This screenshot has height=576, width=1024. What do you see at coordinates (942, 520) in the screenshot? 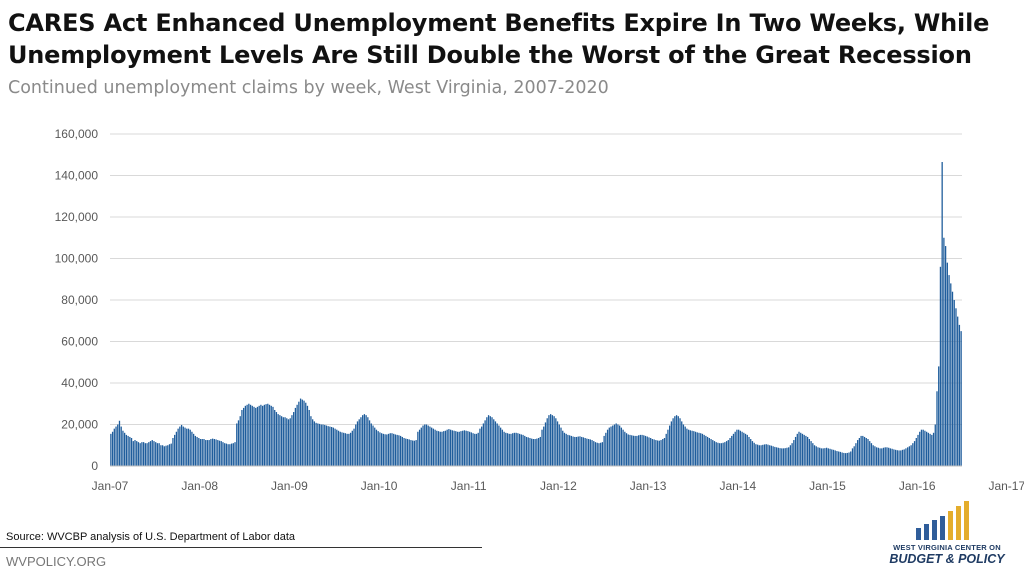
I see `logo-bars-icon` at bounding box center [942, 520].